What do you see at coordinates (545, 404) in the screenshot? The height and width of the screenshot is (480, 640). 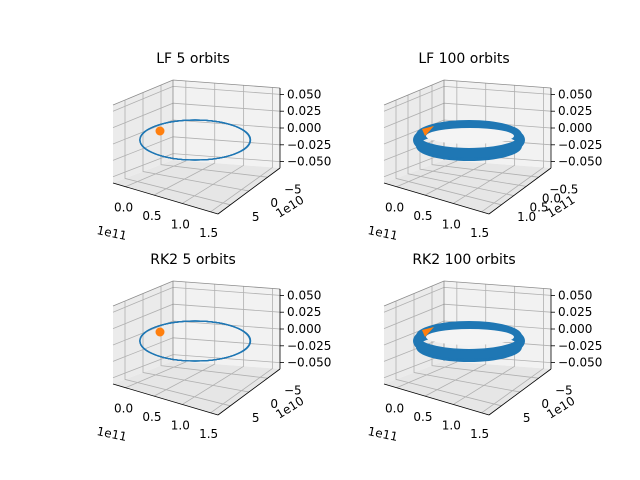 I see `y-tick-label: 0` at bounding box center [545, 404].